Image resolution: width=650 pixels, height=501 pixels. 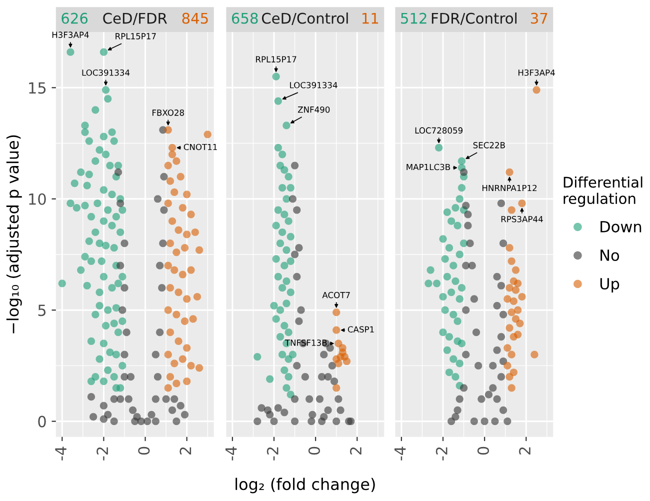 I want to click on y-tick-label: 0, so click(x=42, y=422).